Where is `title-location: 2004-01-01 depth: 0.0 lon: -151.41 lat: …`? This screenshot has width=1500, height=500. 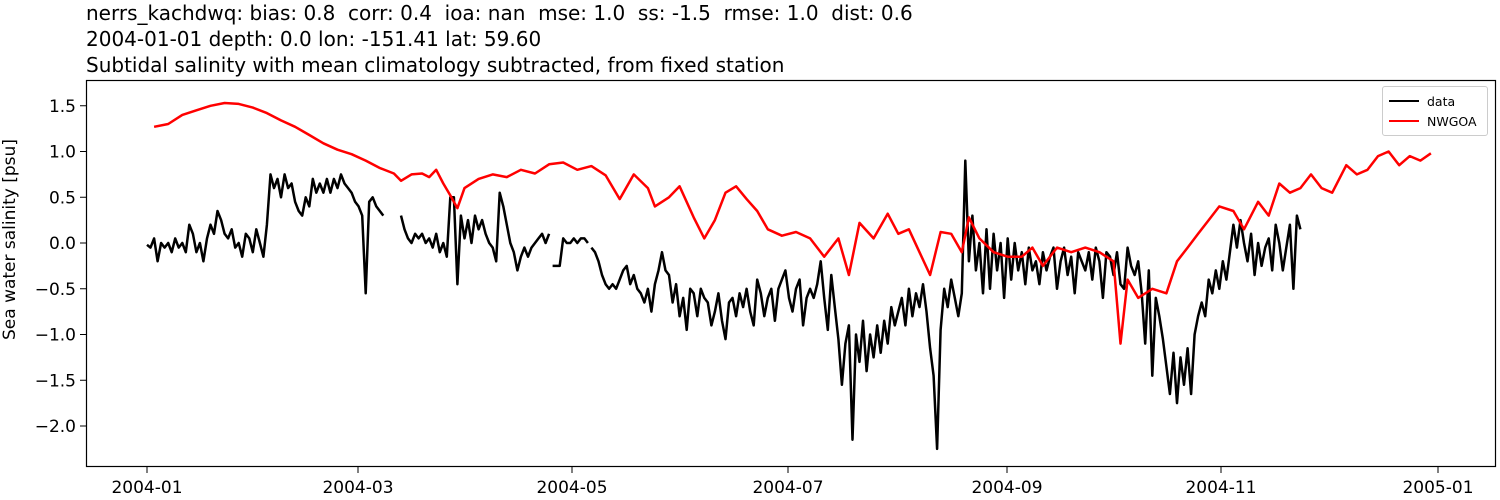 title-location: 2004-01-01 depth: 0.0 lon: -151.41 lat: … is located at coordinates (314, 39).